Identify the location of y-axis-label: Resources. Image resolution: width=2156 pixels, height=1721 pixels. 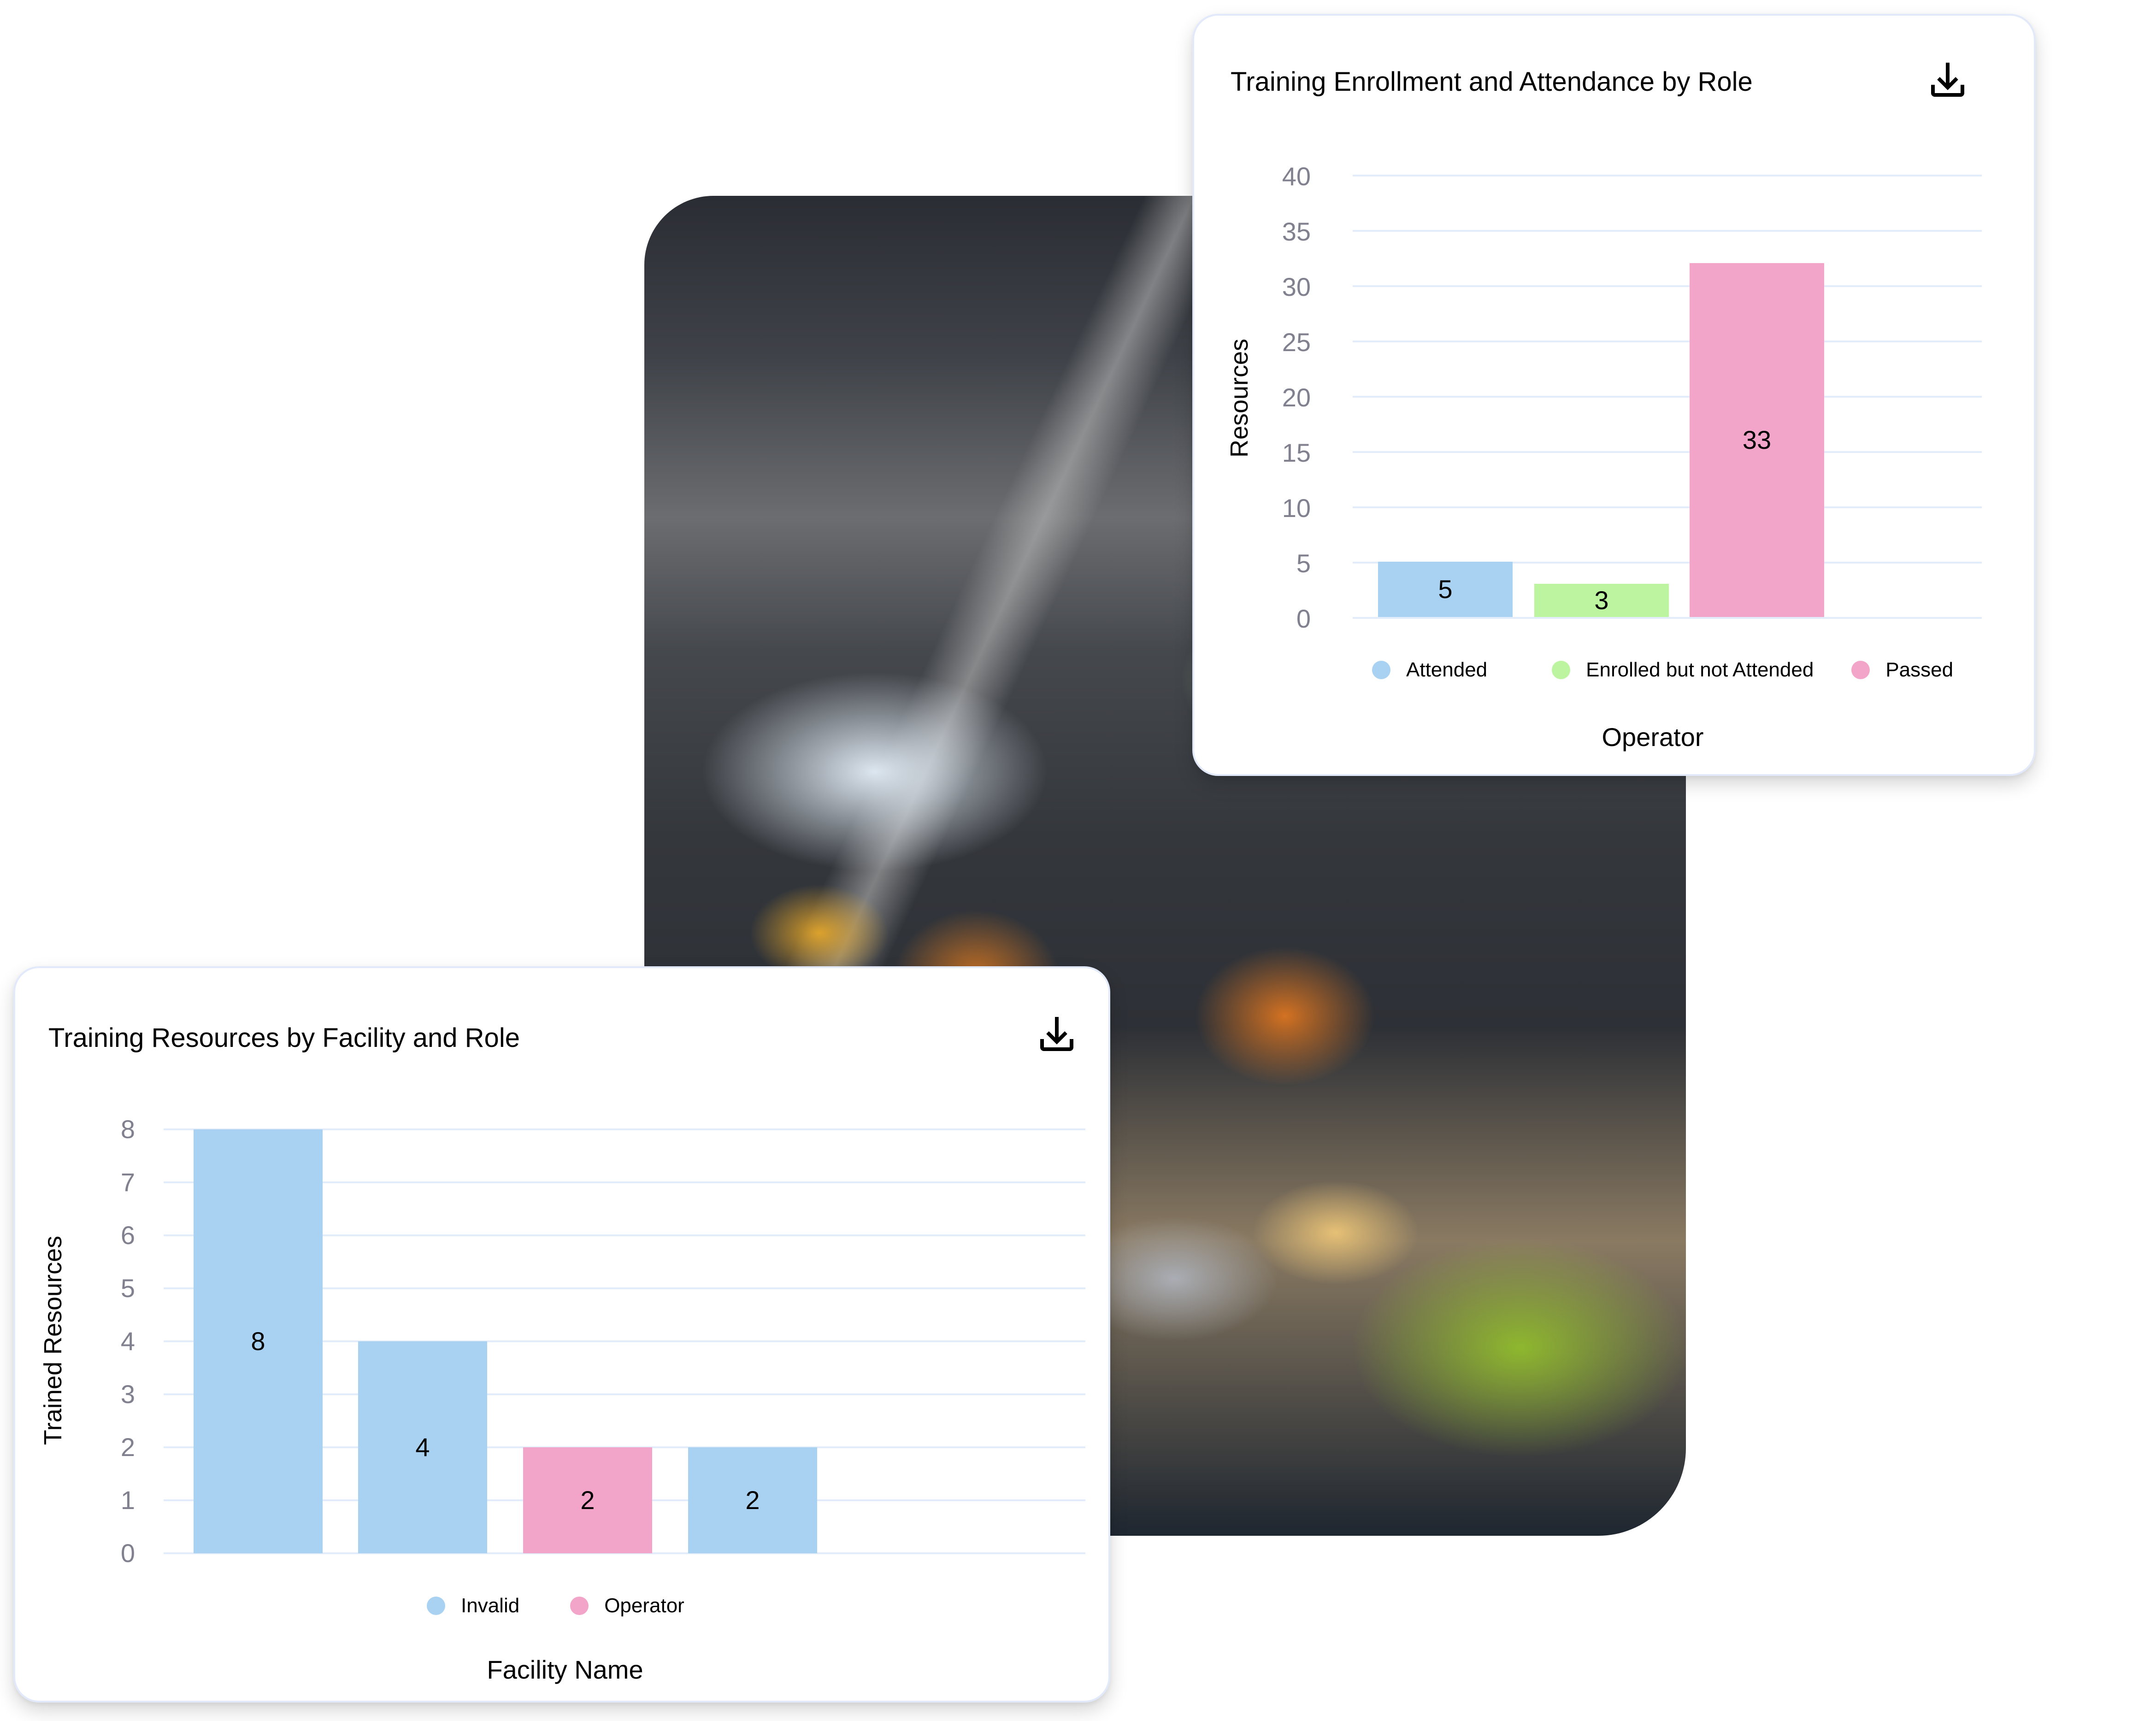
(1239, 398).